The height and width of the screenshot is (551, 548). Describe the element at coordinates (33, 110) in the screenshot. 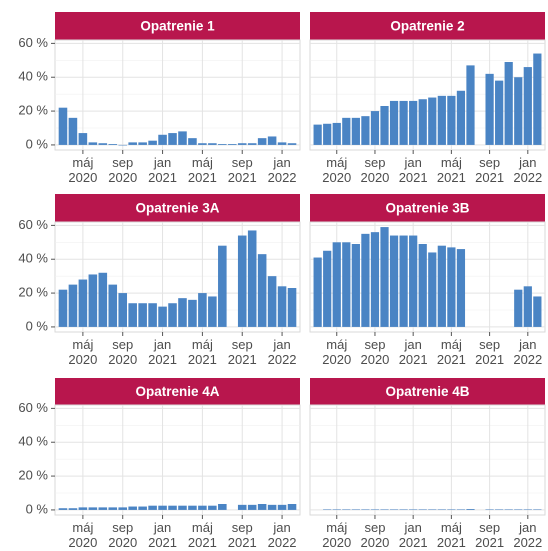

I see `y-tick-label: 20 %` at that location.